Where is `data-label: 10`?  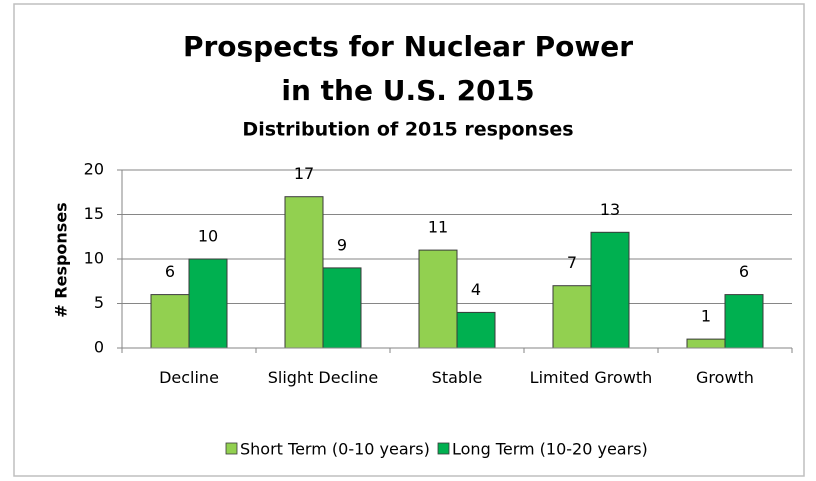
data-label: 10 is located at coordinates (208, 236).